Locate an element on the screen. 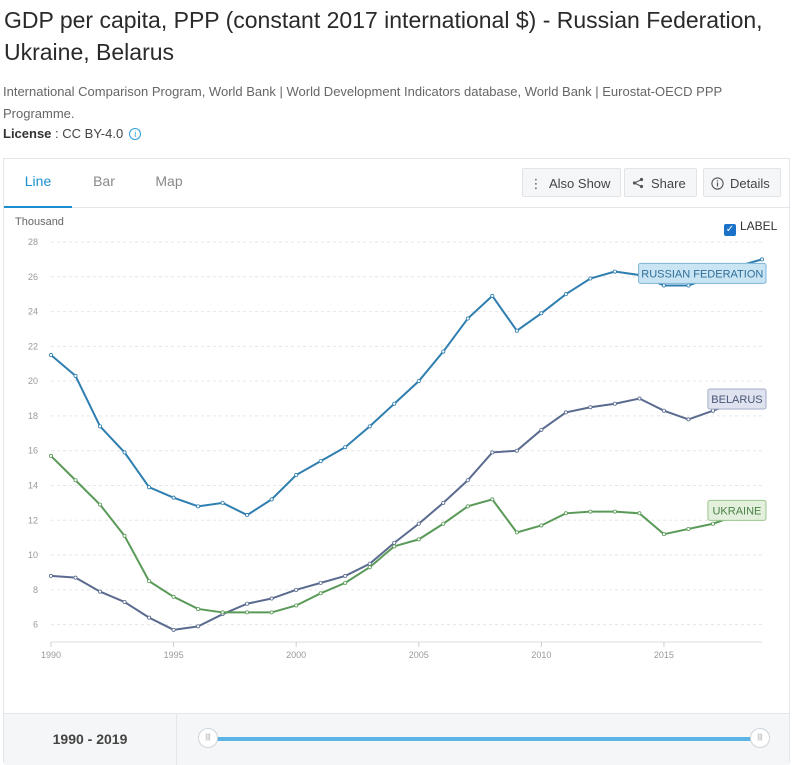 This screenshot has width=793, height=765. tab-line: Line is located at coordinates (38, 183).